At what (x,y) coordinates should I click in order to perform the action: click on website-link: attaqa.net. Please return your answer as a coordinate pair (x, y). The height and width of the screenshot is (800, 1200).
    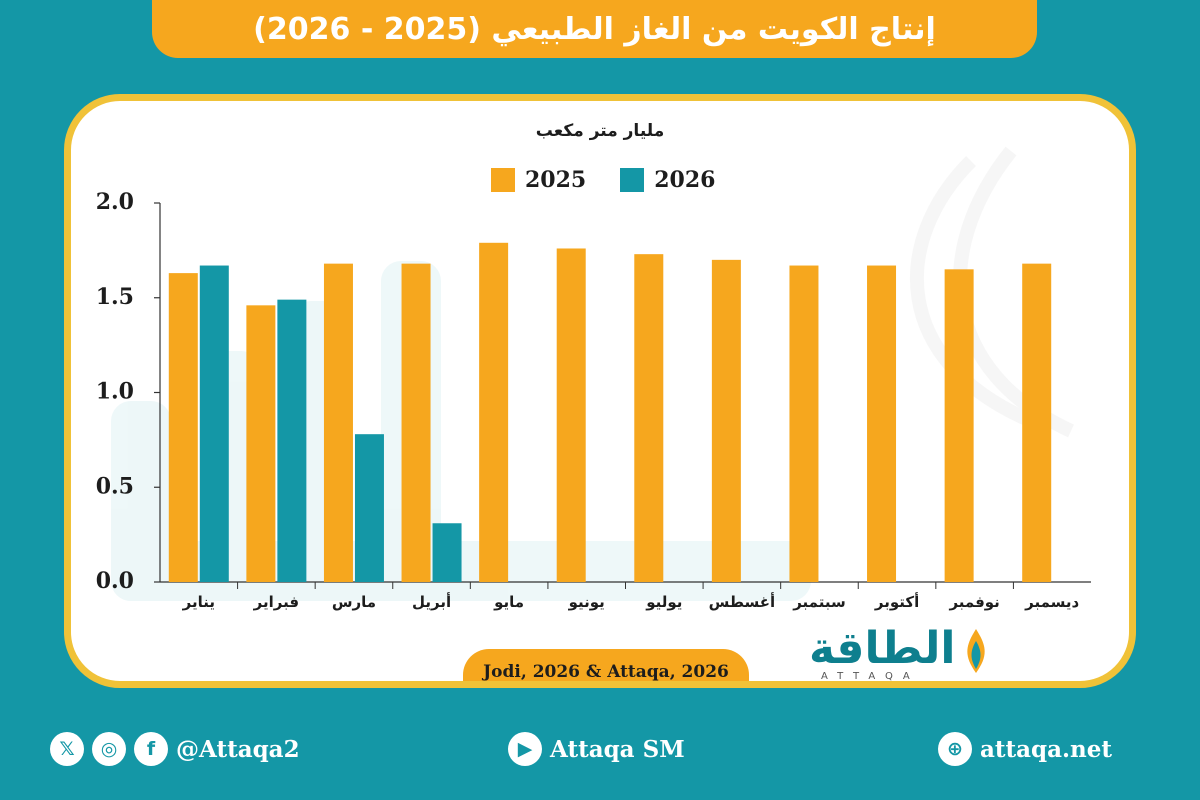
    Looking at the image, I should click on (1046, 749).